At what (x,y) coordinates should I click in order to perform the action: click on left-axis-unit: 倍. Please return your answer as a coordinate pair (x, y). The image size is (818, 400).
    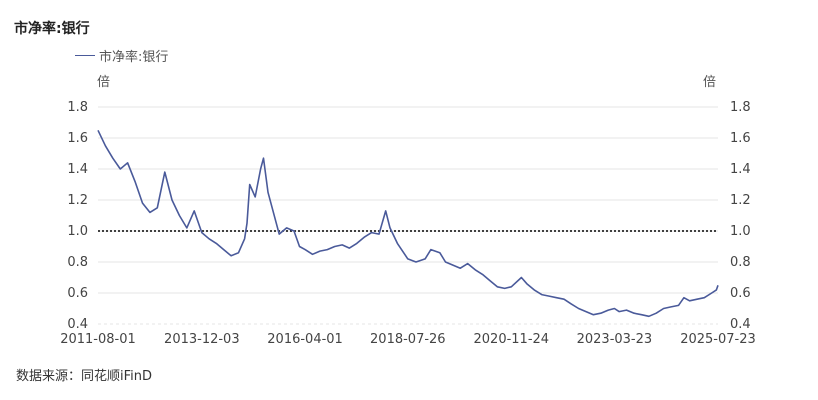
    Looking at the image, I should click on (104, 82).